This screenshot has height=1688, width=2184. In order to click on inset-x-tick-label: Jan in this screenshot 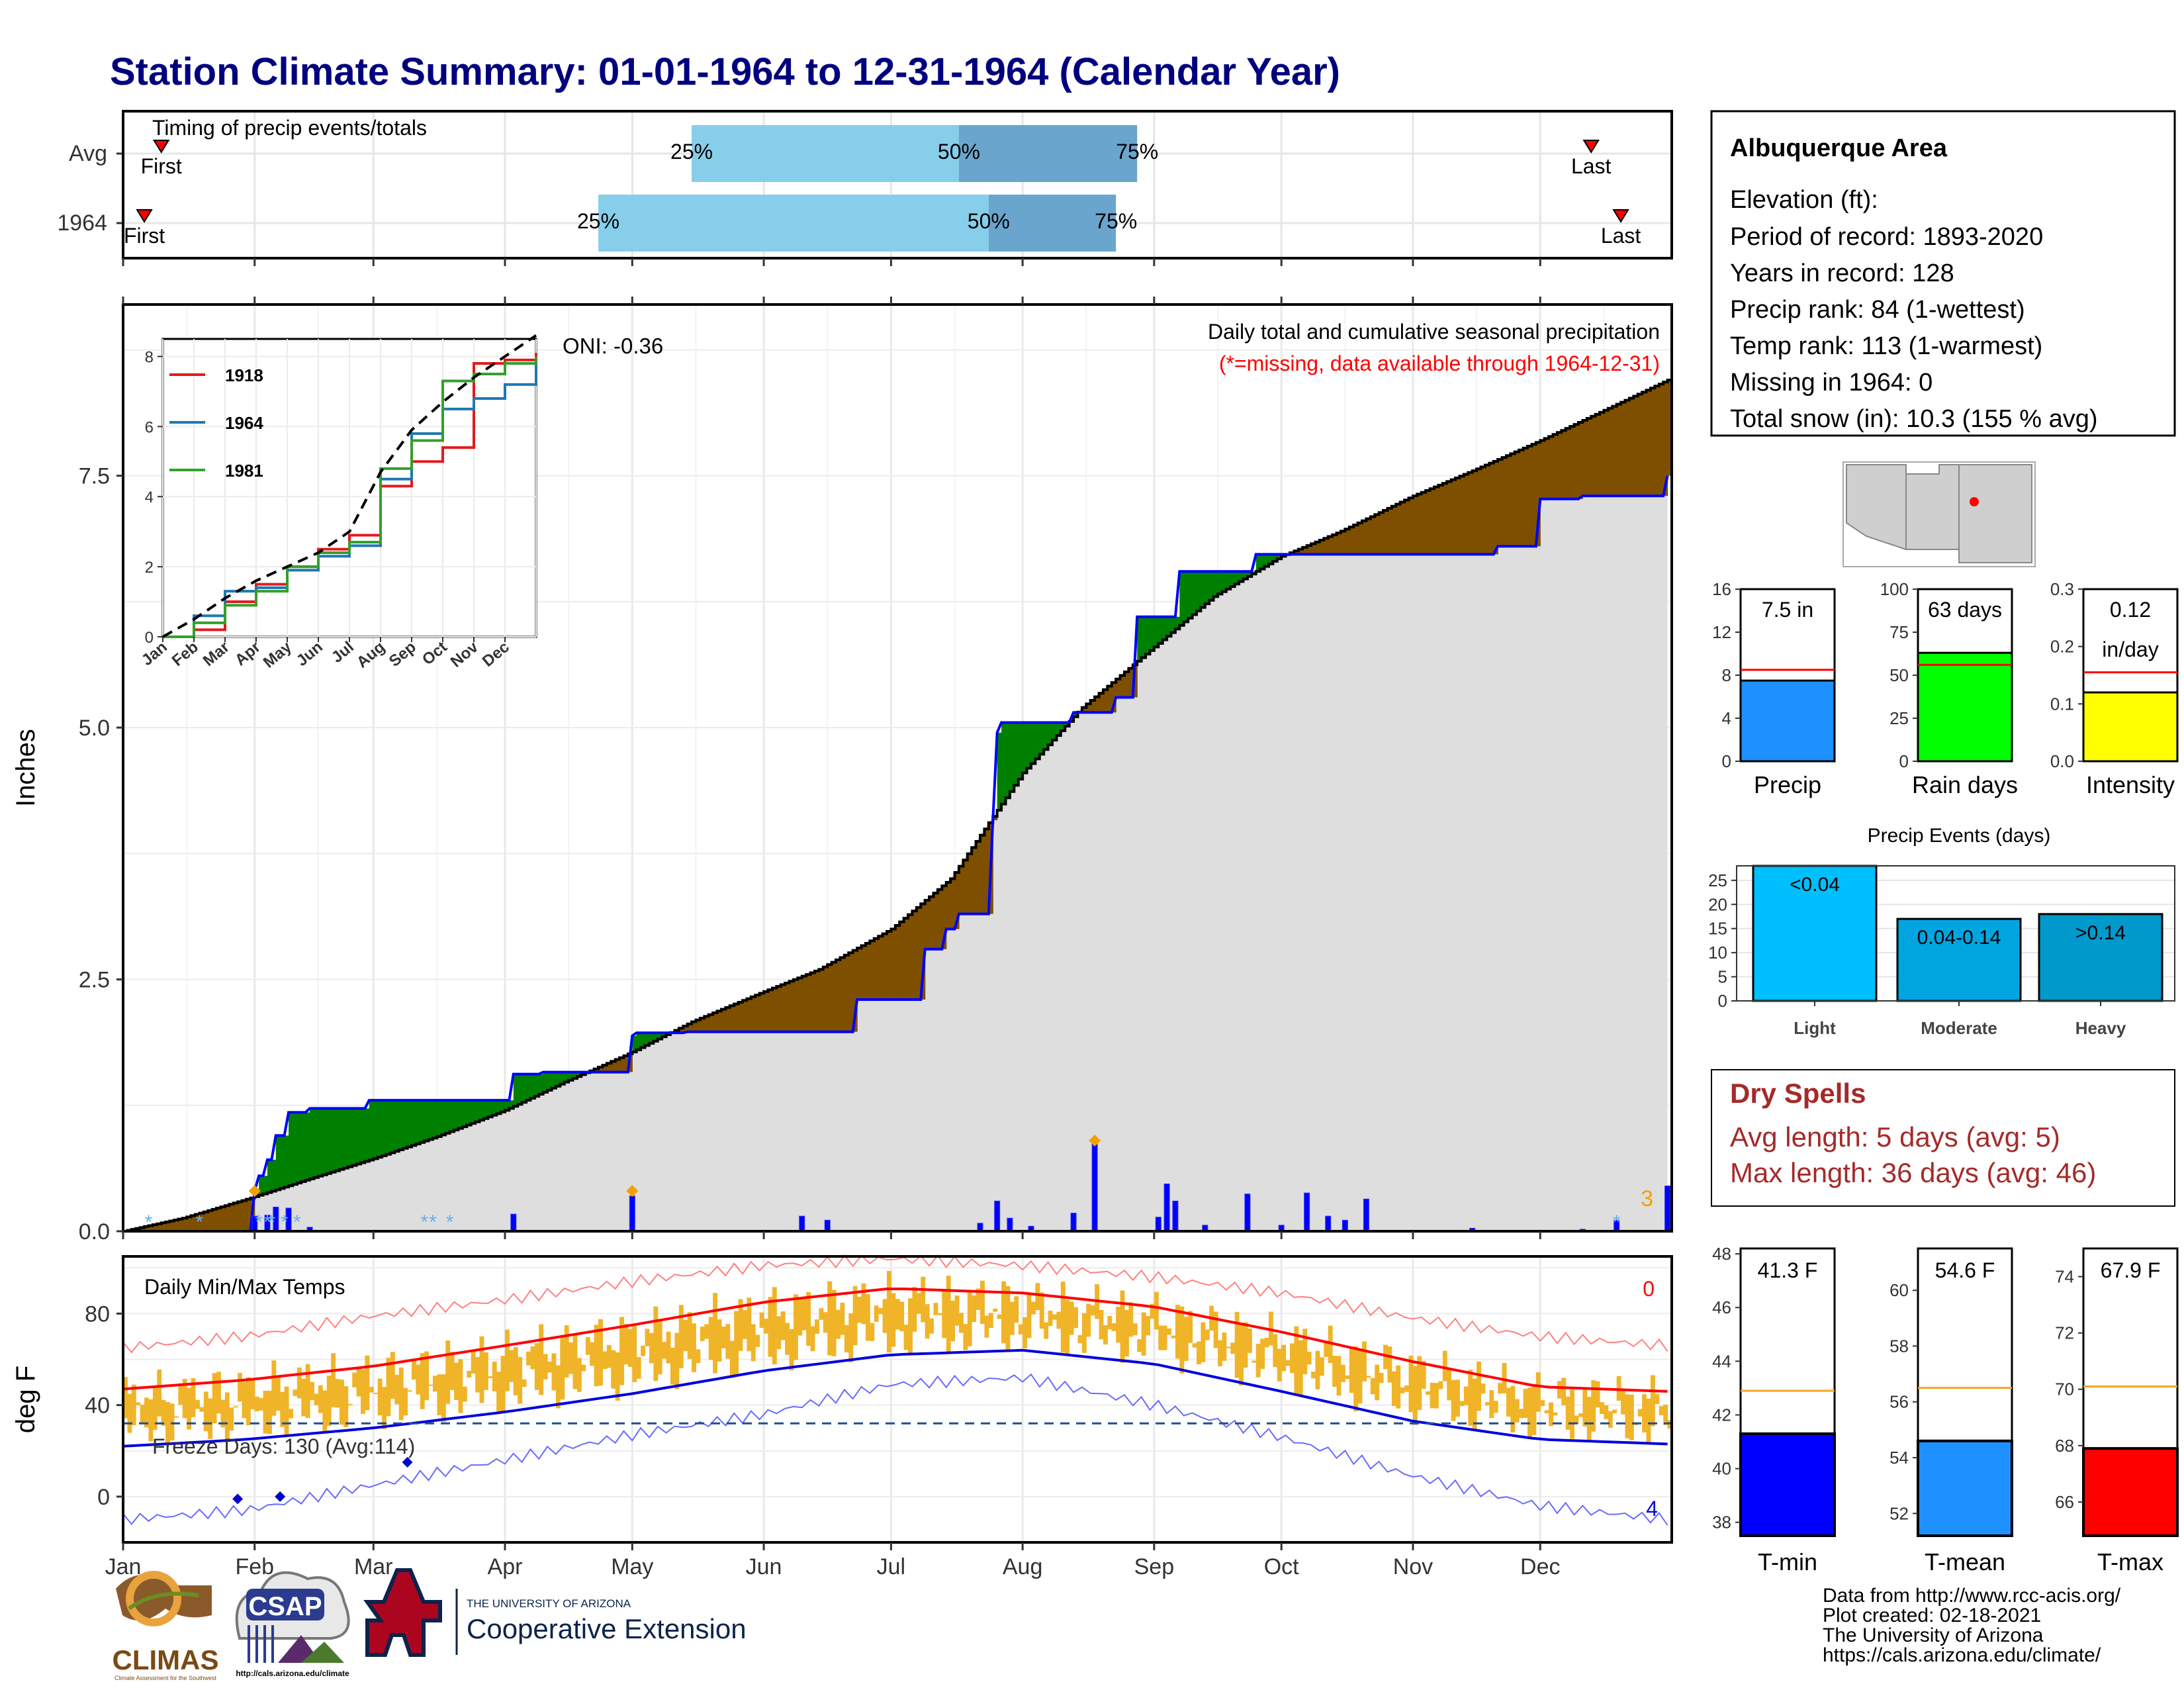, I will do `click(154, 653)`.